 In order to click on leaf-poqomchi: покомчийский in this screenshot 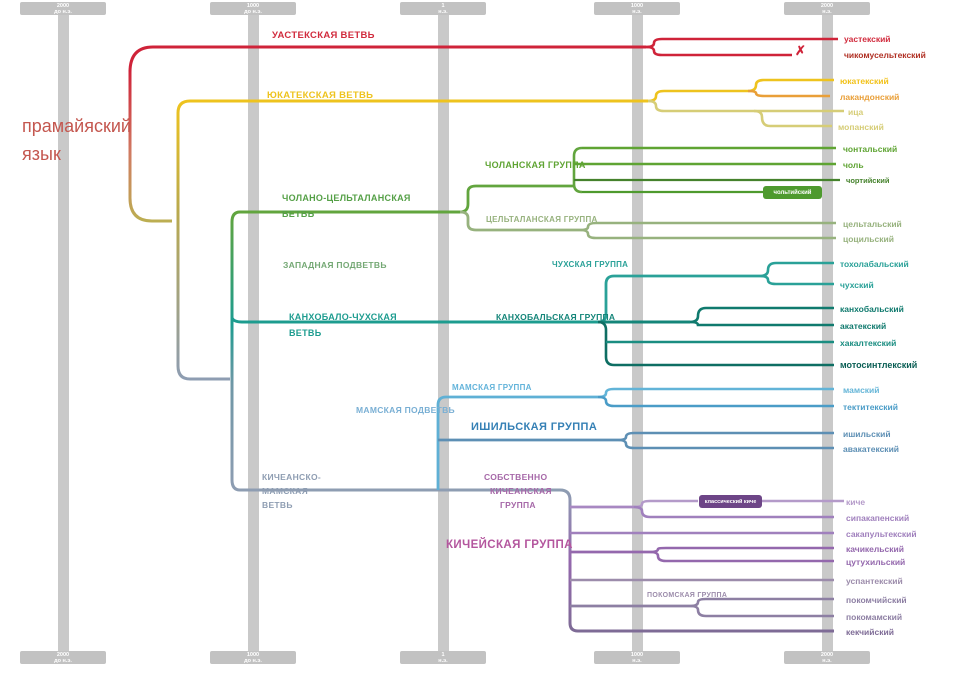, I will do `click(876, 600)`.